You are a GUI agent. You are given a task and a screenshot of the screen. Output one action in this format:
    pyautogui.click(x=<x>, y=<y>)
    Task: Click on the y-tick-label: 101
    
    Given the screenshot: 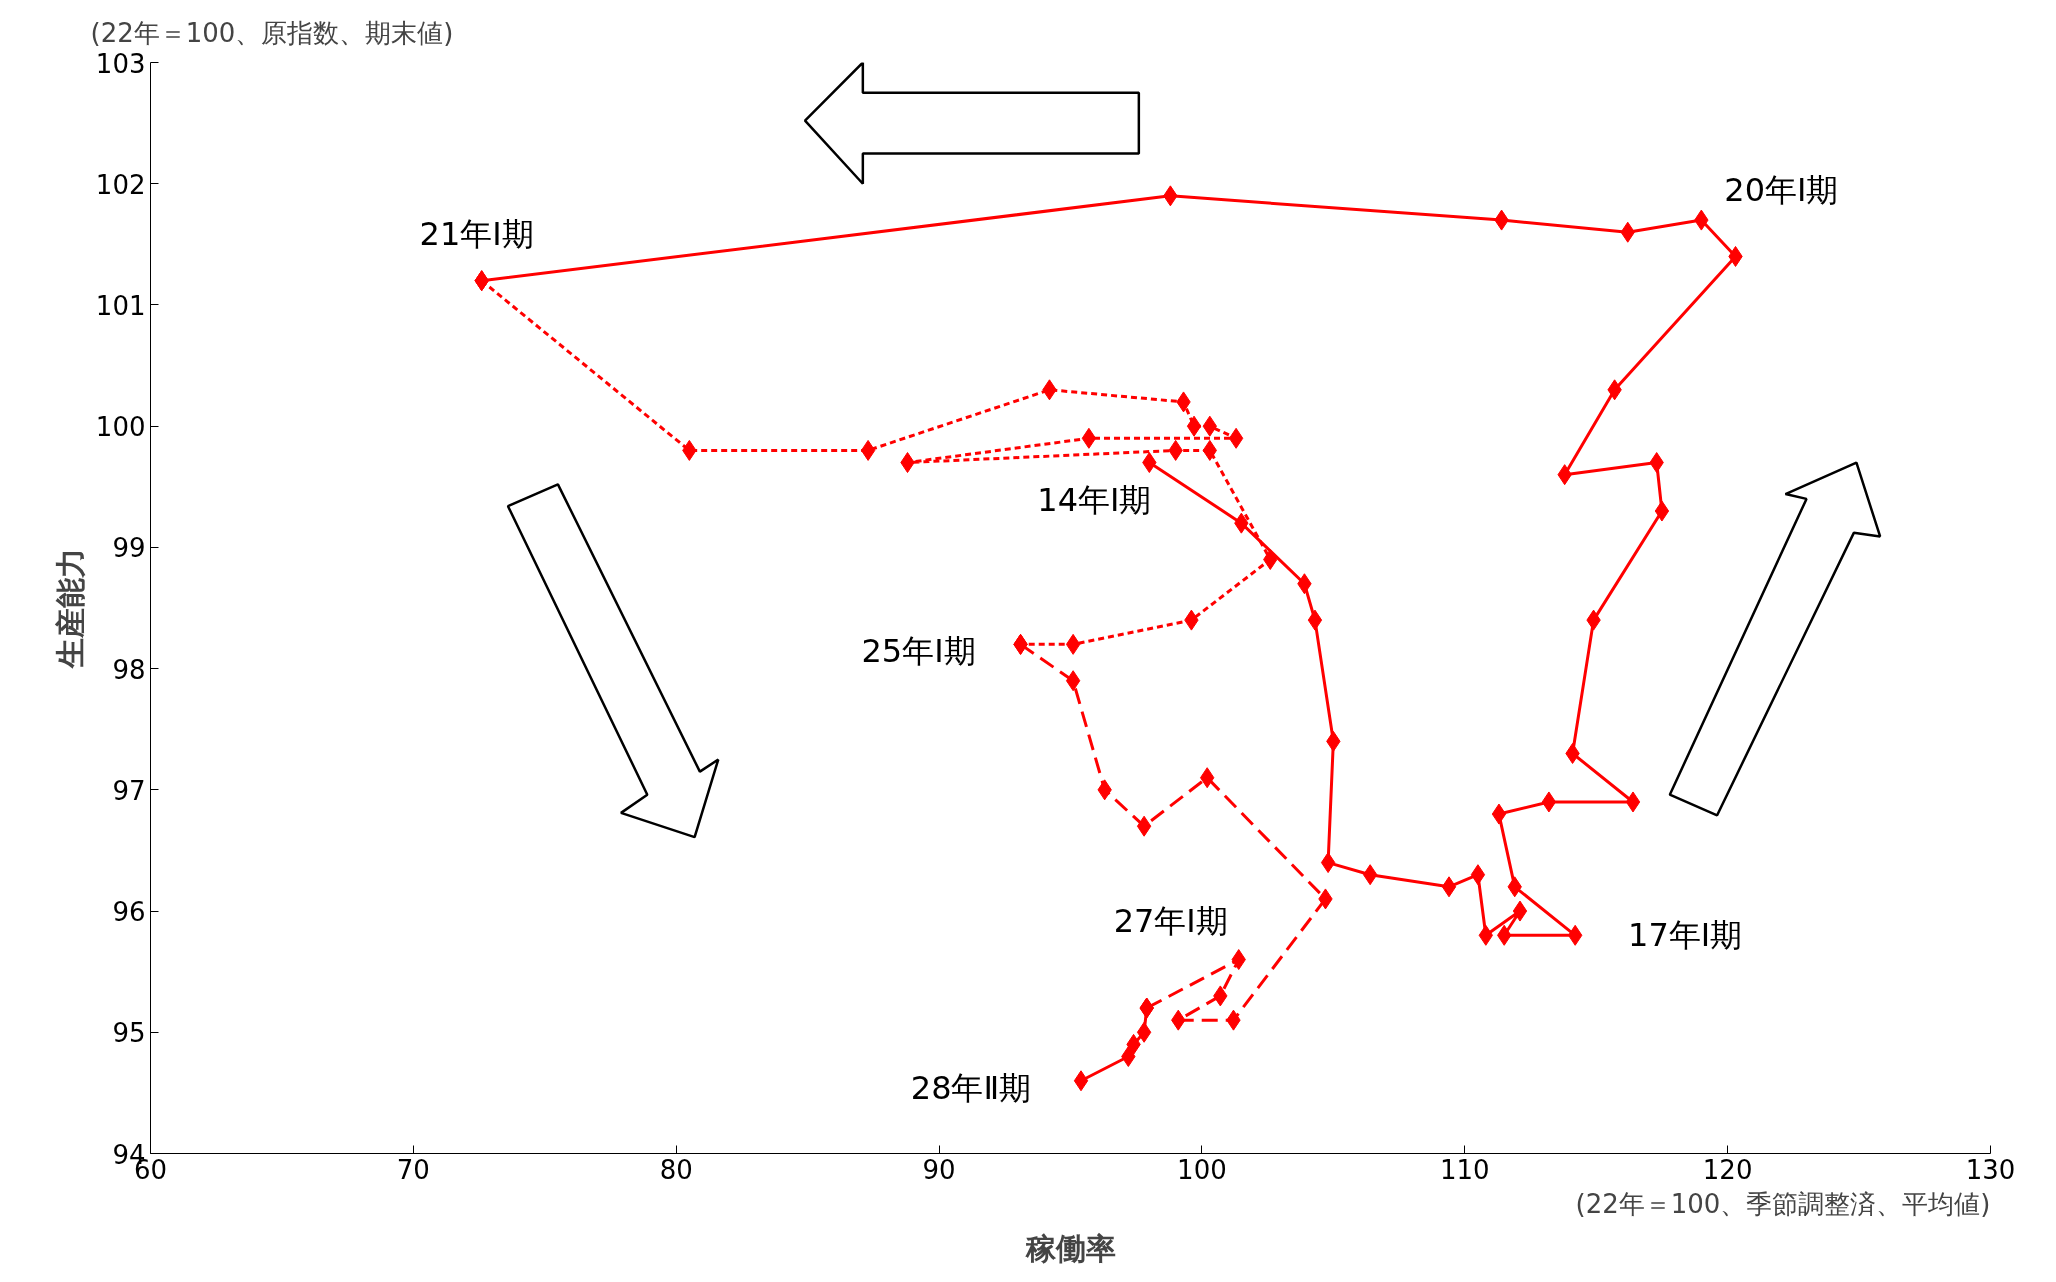 What is the action you would take?
    pyautogui.click(x=120, y=305)
    